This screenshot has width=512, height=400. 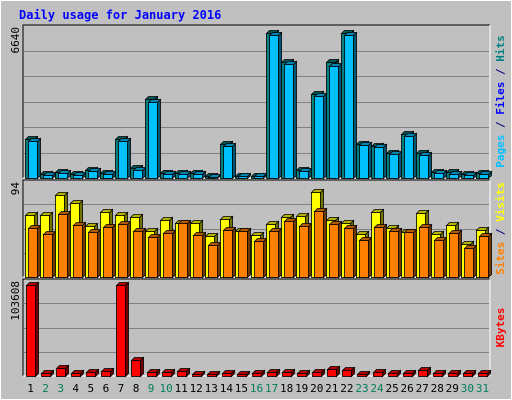 What do you see at coordinates (121, 388) in the screenshot?
I see `x-tick-label-day-7: 7` at bounding box center [121, 388].